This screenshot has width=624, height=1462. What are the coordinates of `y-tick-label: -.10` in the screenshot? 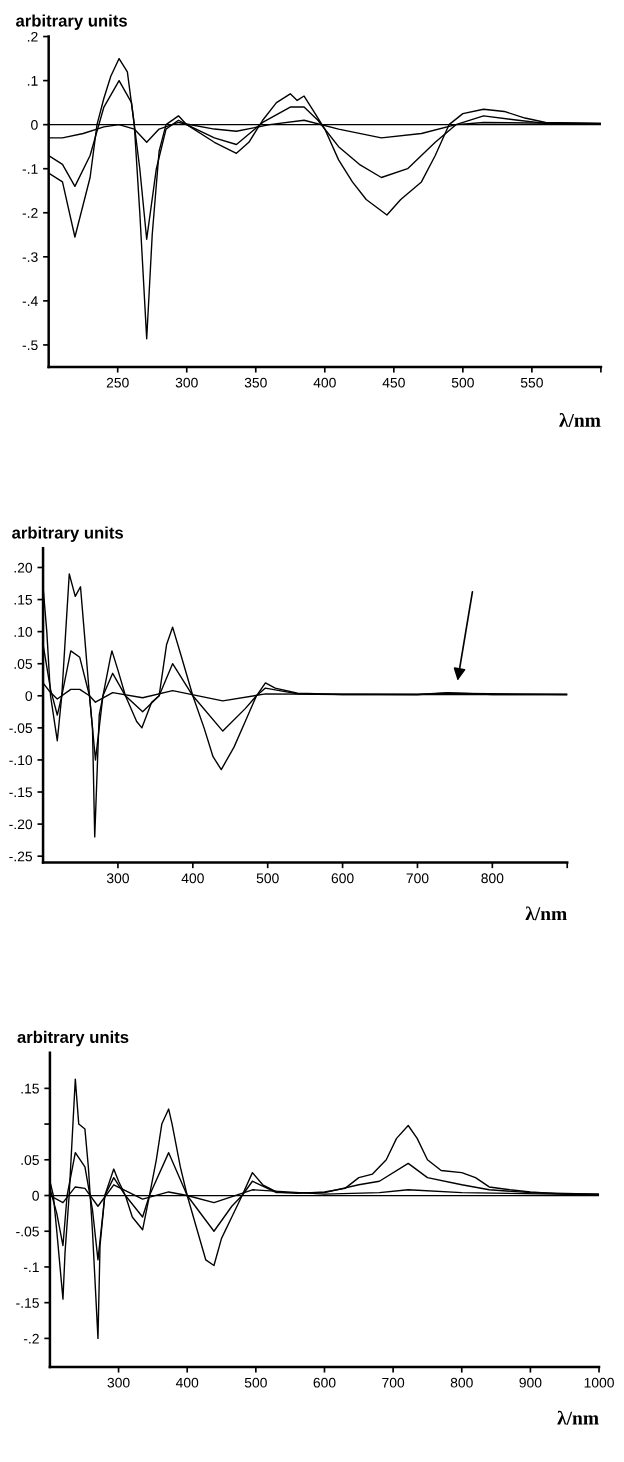 It's located at (21, 760).